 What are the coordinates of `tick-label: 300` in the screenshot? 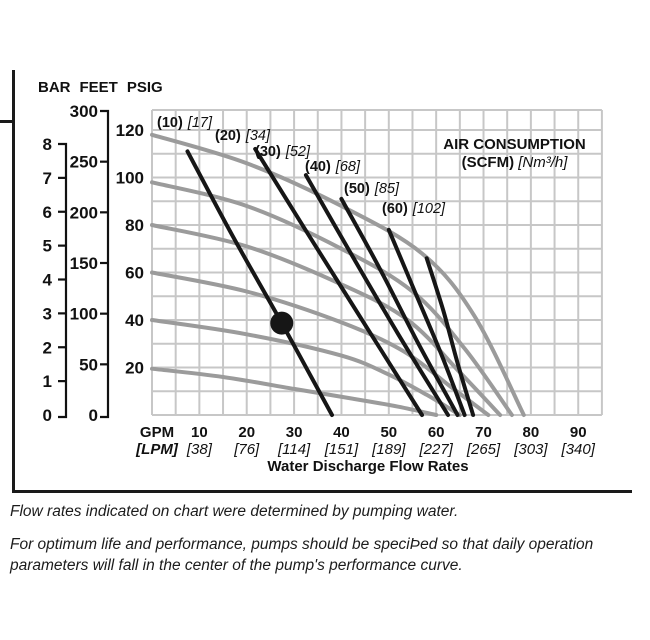 It's located at (84, 111).